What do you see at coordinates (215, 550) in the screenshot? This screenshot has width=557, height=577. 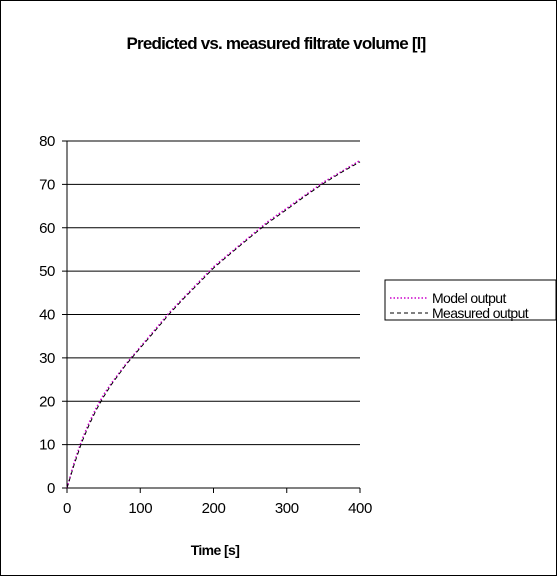 I see `x-axis-label: Time [s]` at bounding box center [215, 550].